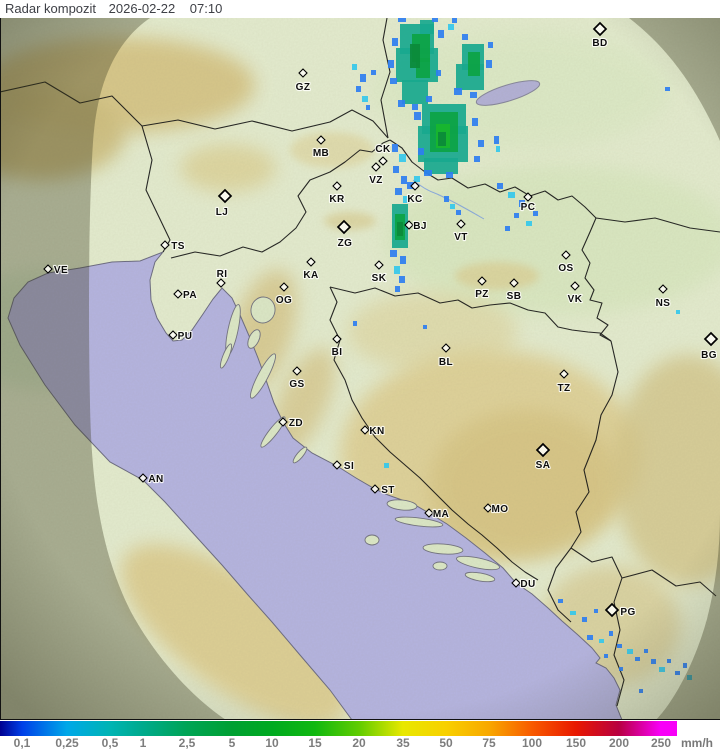  What do you see at coordinates (359, 743) in the screenshot?
I see `legend-tick: 20` at bounding box center [359, 743].